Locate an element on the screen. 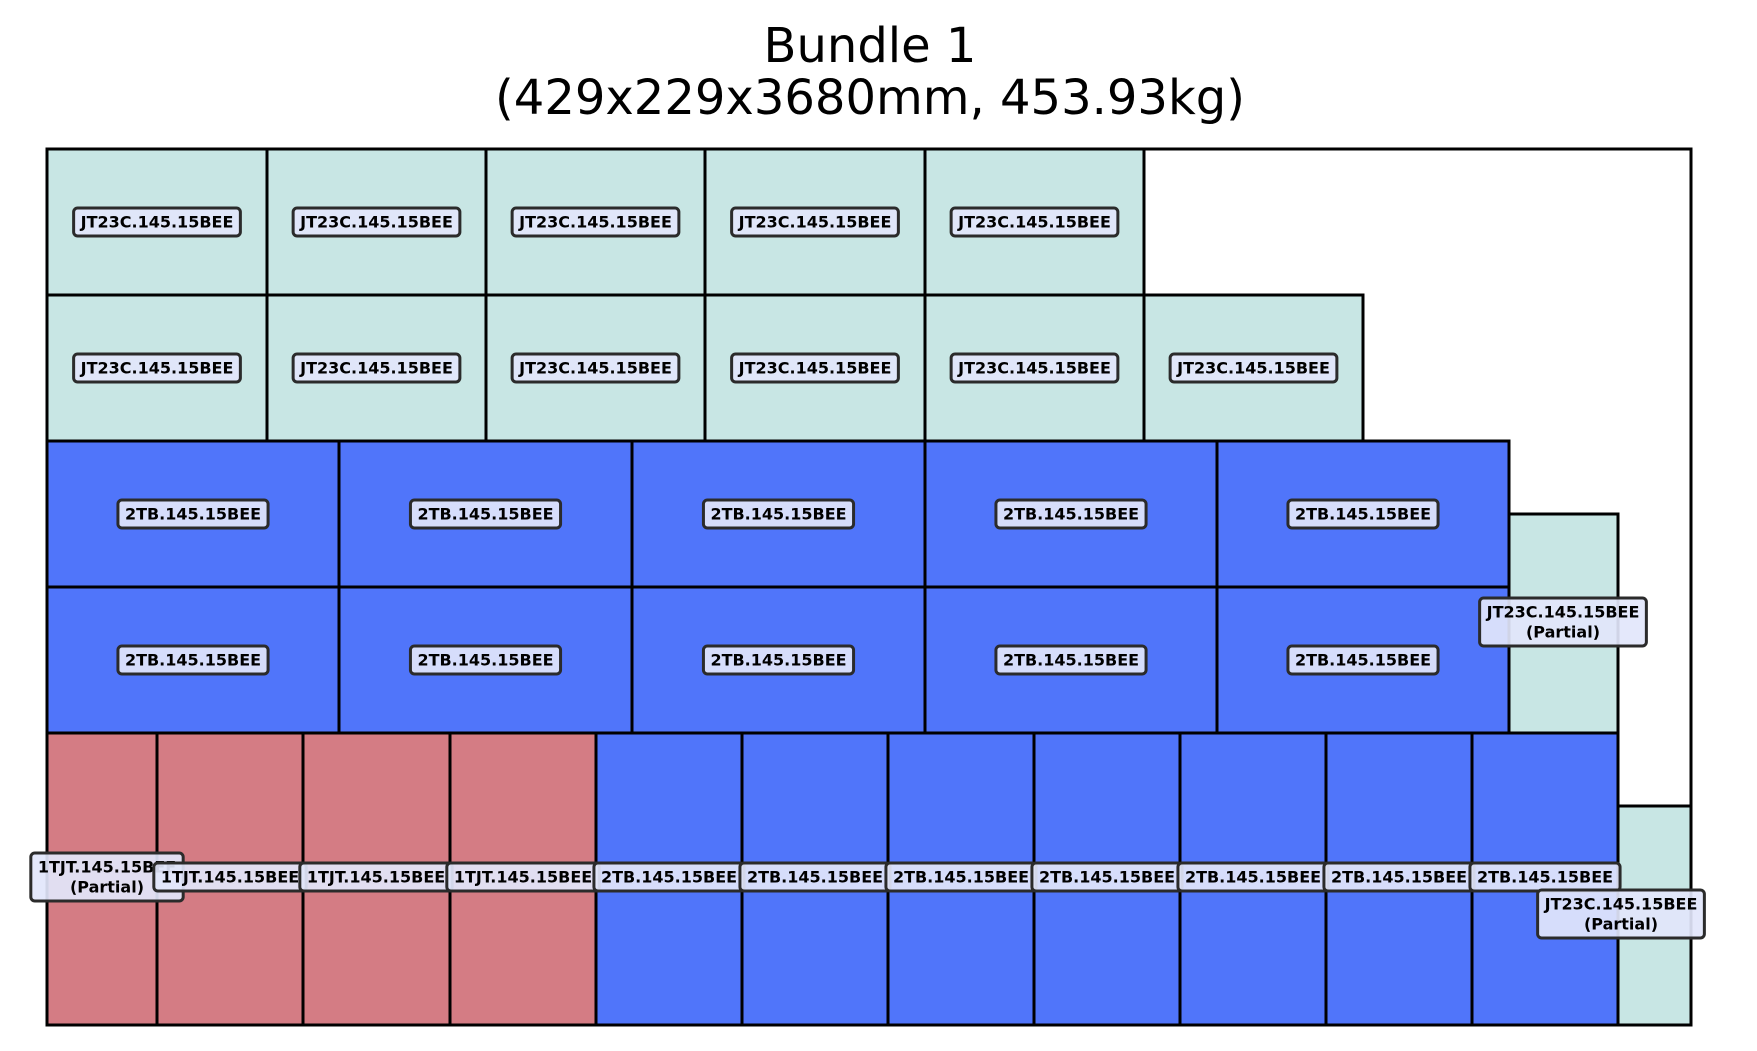 This screenshot has width=1757, height=1051. row-bottom-piece-label: 1TJT.145.15BEE(Partial) is located at coordinates (107, 877).